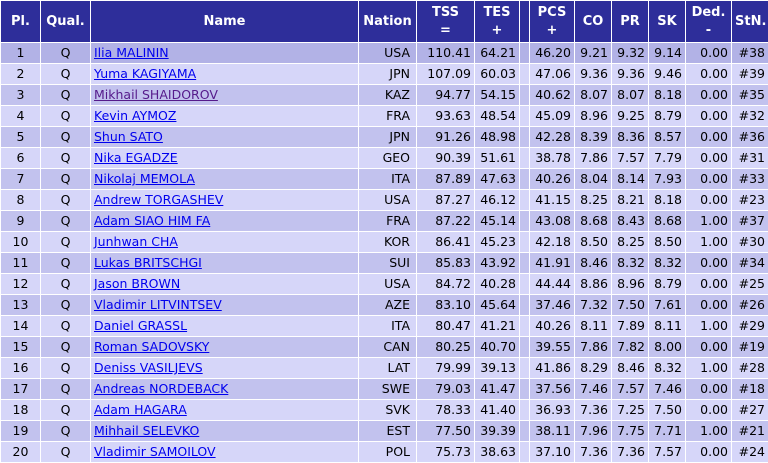 The image size is (768, 463). Describe the element at coordinates (158, 199) in the screenshot. I see `skater-name-link: Andrew TORGASHEV` at that location.